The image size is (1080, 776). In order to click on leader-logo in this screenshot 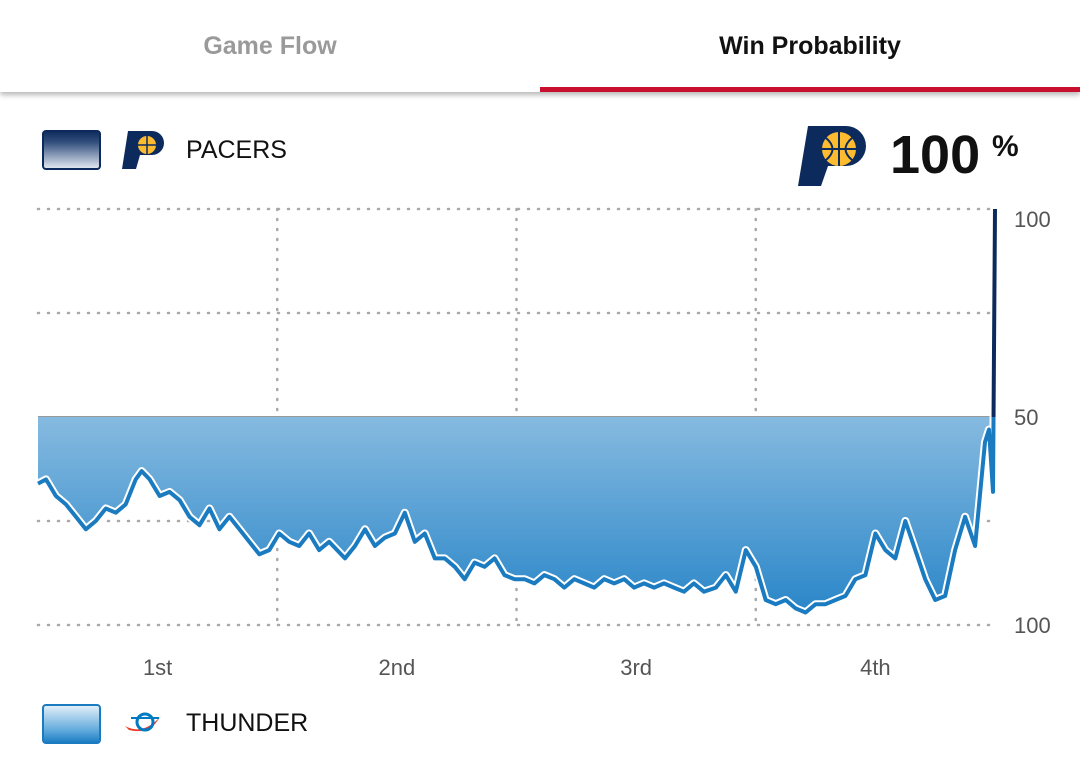, I will do `click(832, 156)`.